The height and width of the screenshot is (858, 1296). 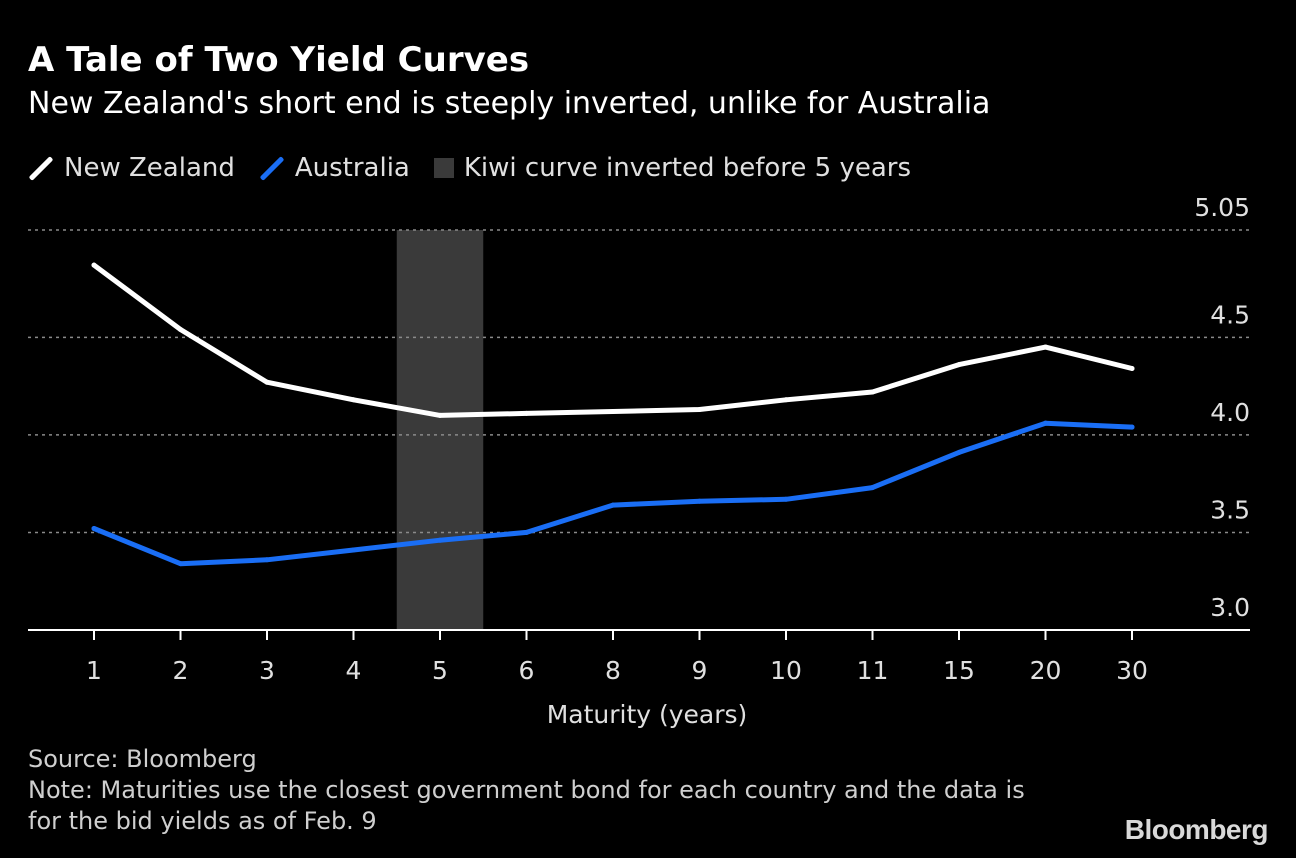 What do you see at coordinates (959, 670) in the screenshot?
I see `x-tick-label-15: 15` at bounding box center [959, 670].